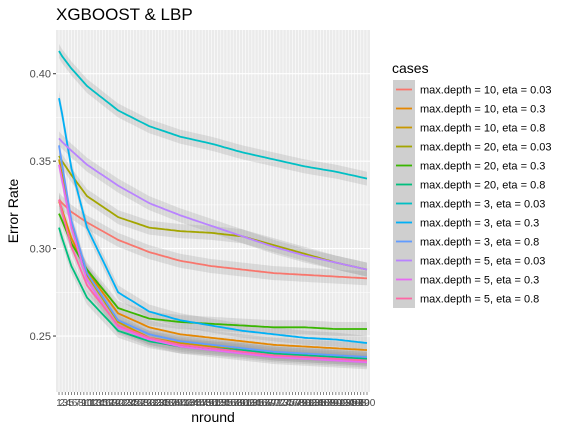 The height and width of the screenshot is (430, 578). I want to click on legend-label-8: max.depth = 3, eta = 0.8, so click(479, 243).